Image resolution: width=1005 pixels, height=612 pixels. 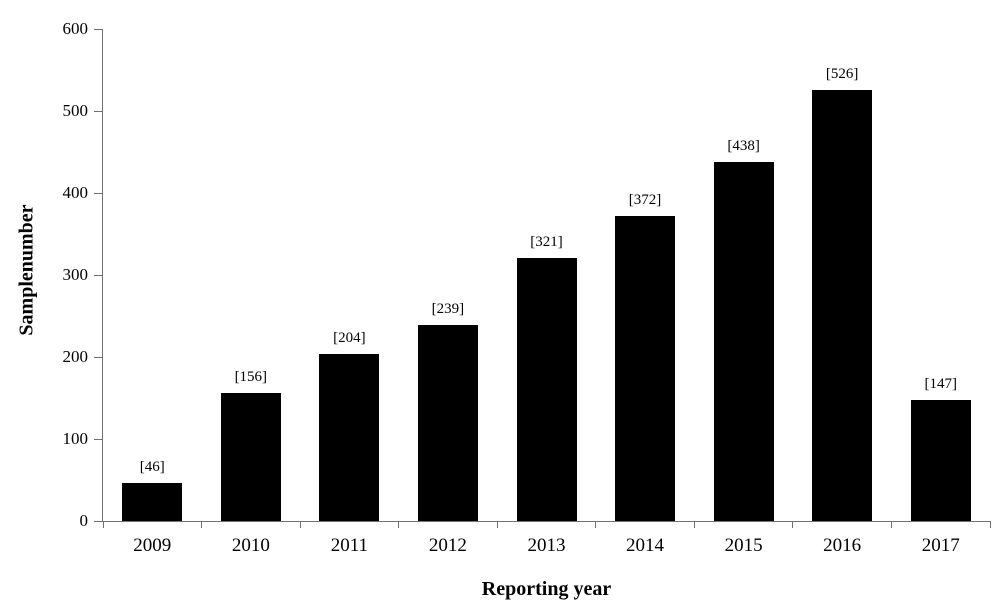 What do you see at coordinates (152, 502) in the screenshot?
I see `bar-2009` at bounding box center [152, 502].